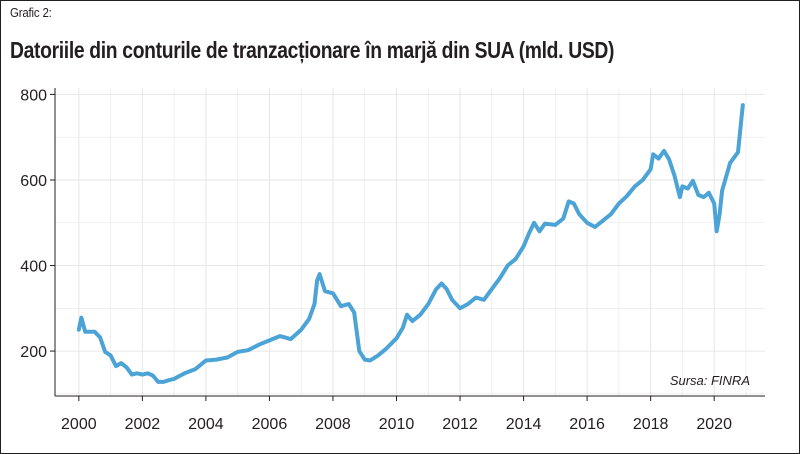  I want to click on x-tick-label: 2012, so click(460, 424).